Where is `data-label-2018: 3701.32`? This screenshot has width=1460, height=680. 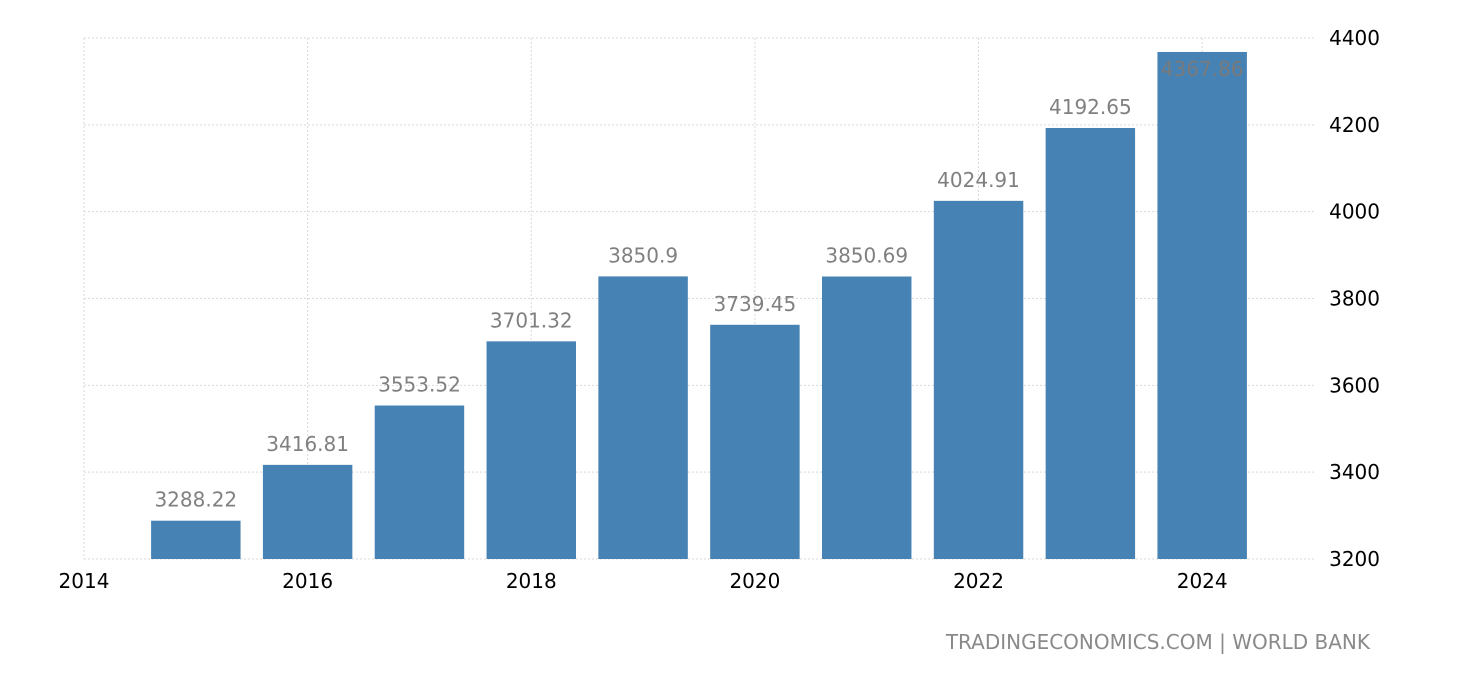
data-label-2018: 3701.32 is located at coordinates (531, 320).